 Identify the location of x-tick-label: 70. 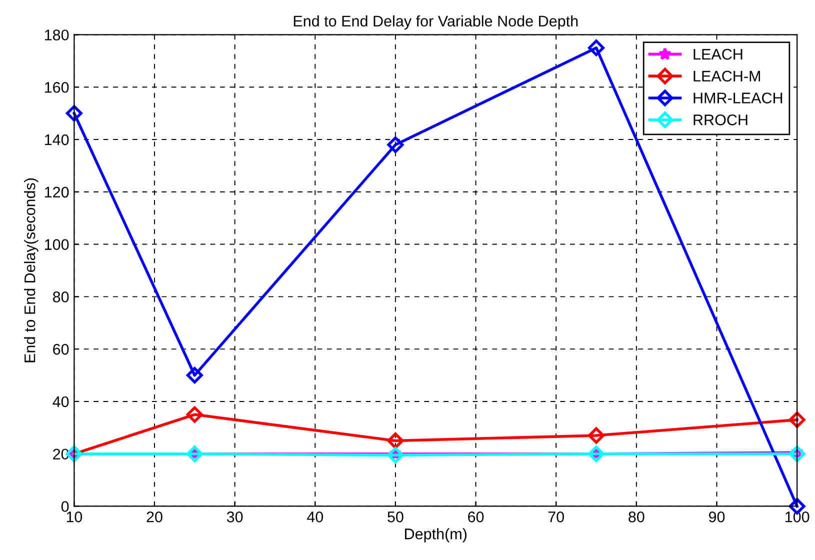
(556, 517).